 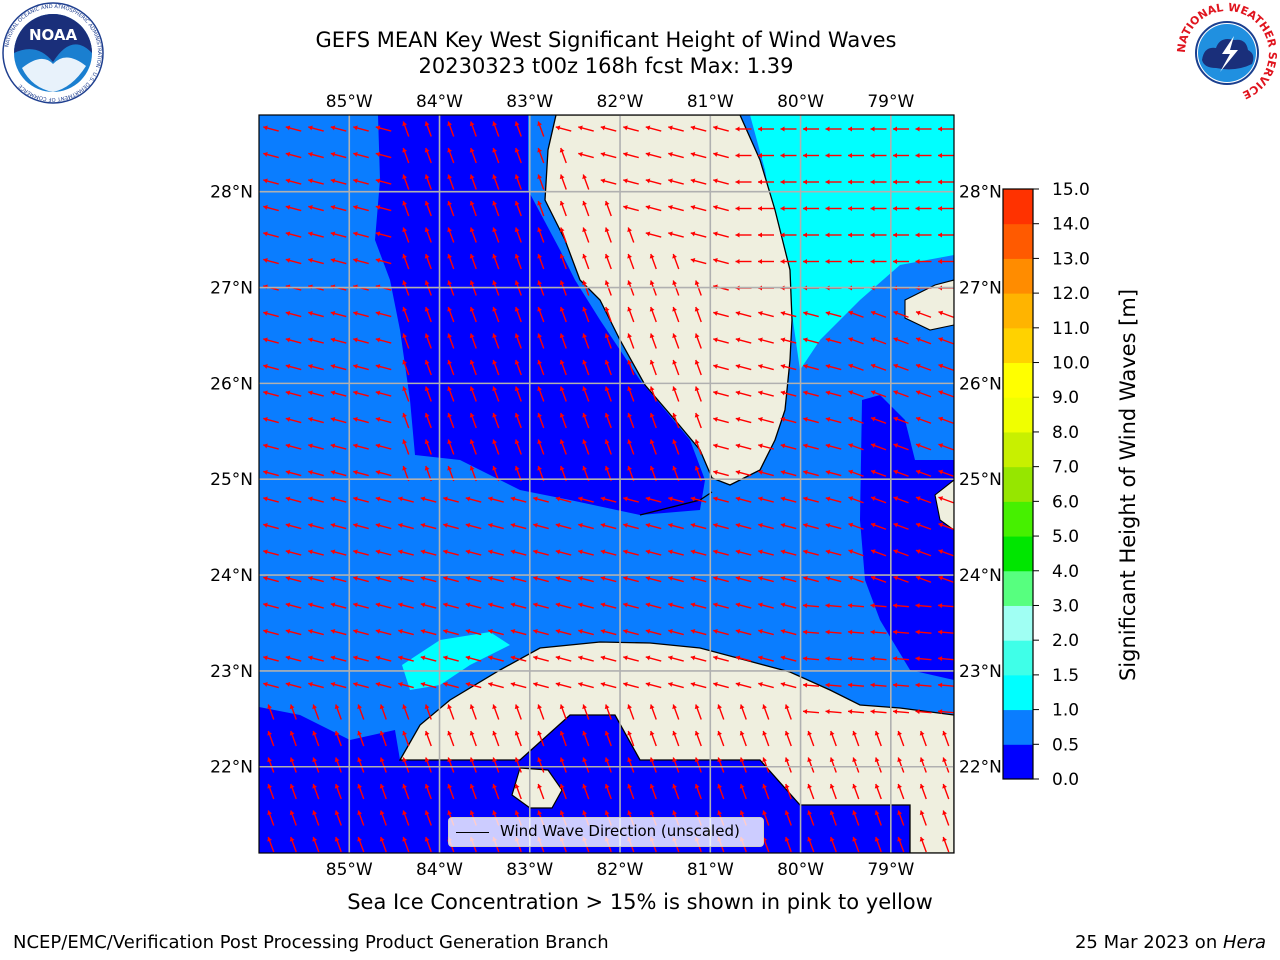 What do you see at coordinates (890, 870) in the screenshot?
I see `lon-tick-bottom: 79°W` at bounding box center [890, 870].